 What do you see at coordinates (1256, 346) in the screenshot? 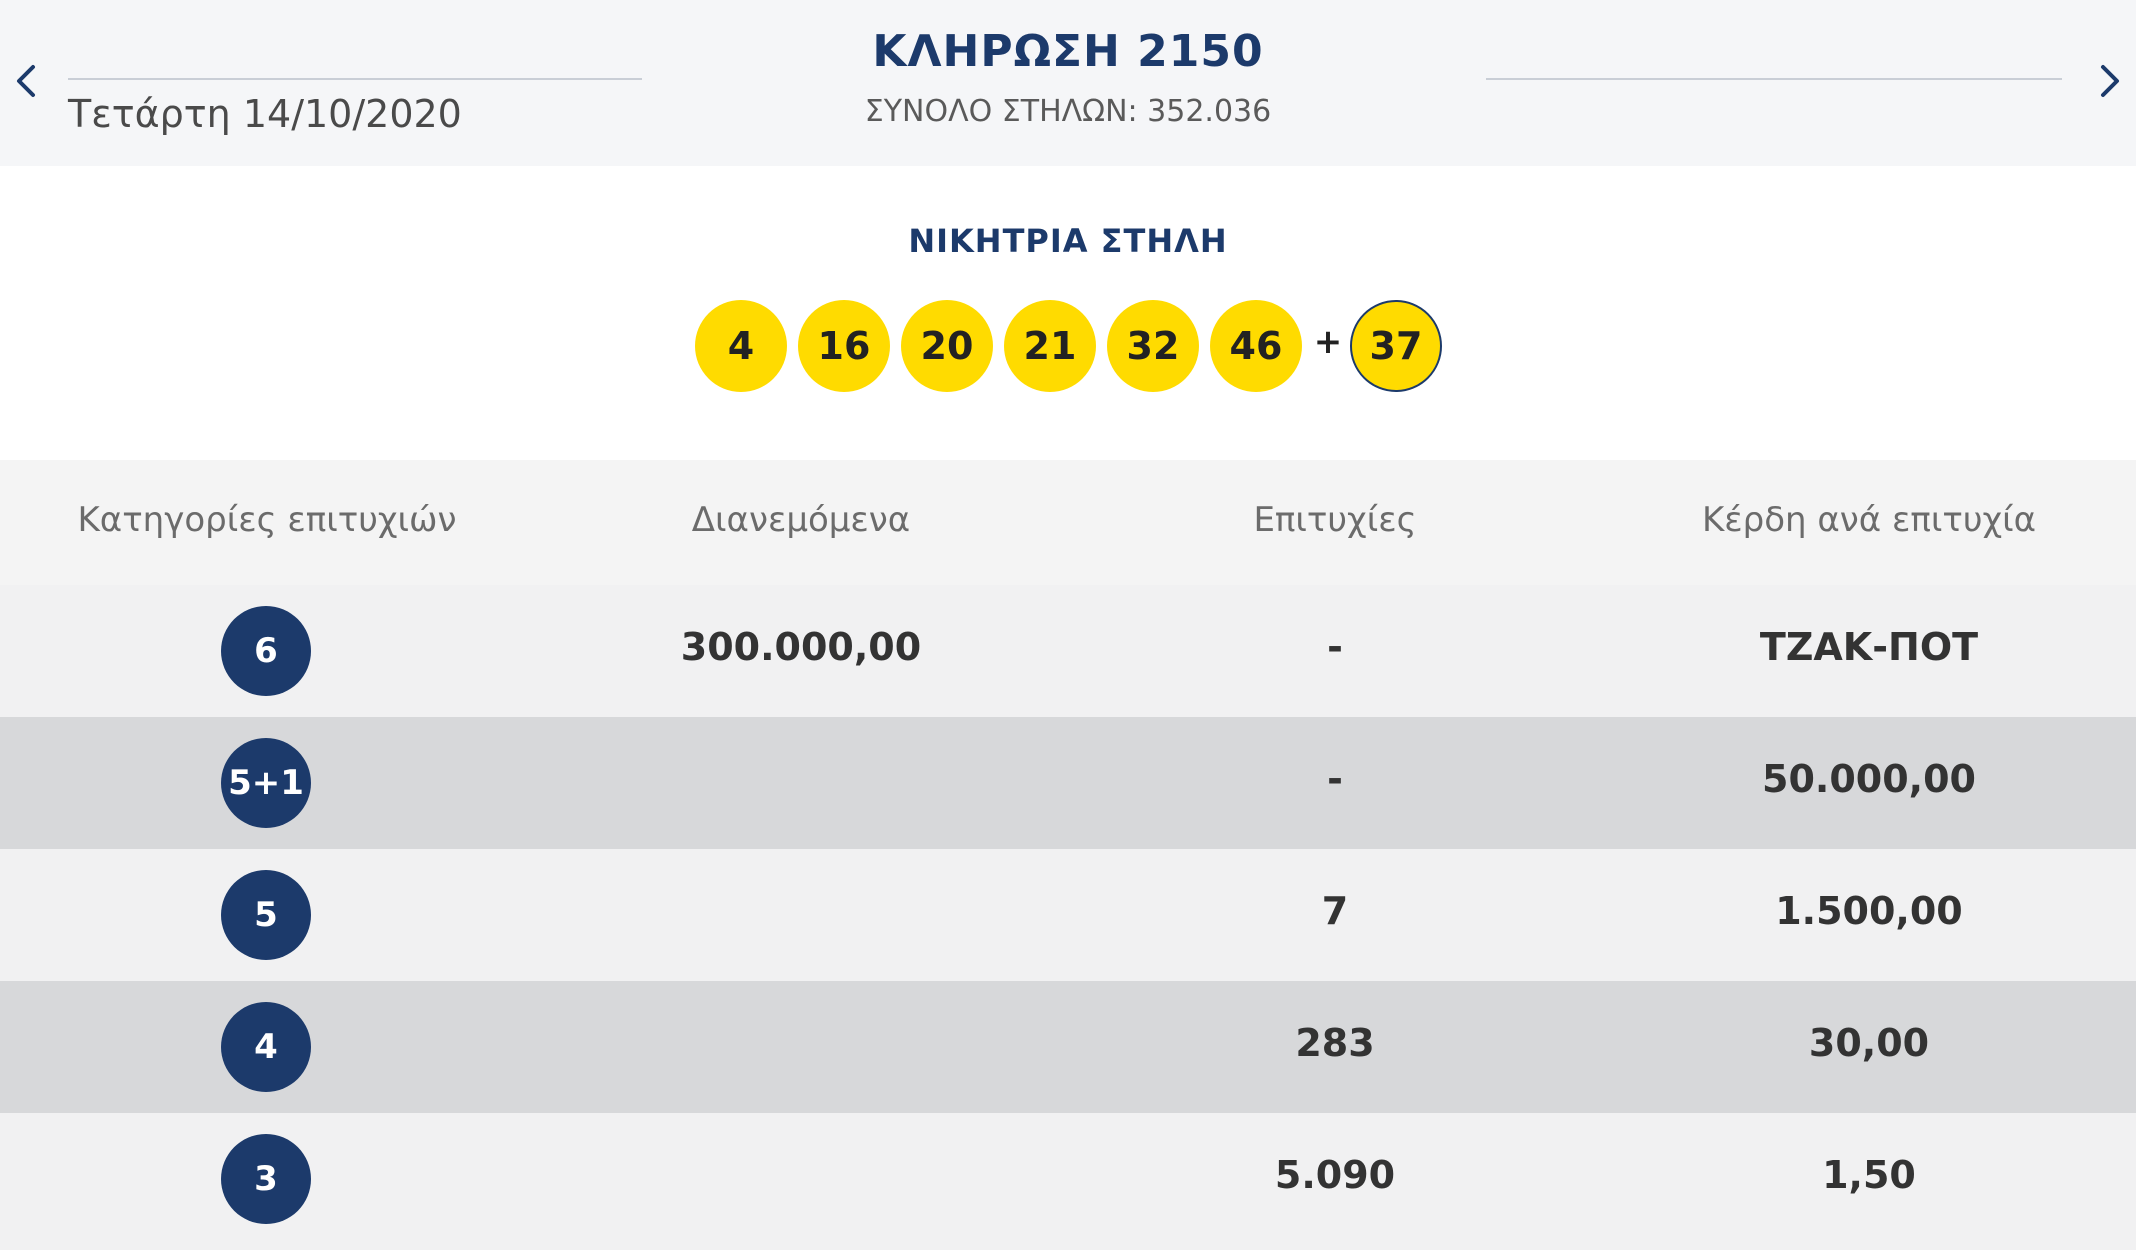
I see `winning-ball: 46` at bounding box center [1256, 346].